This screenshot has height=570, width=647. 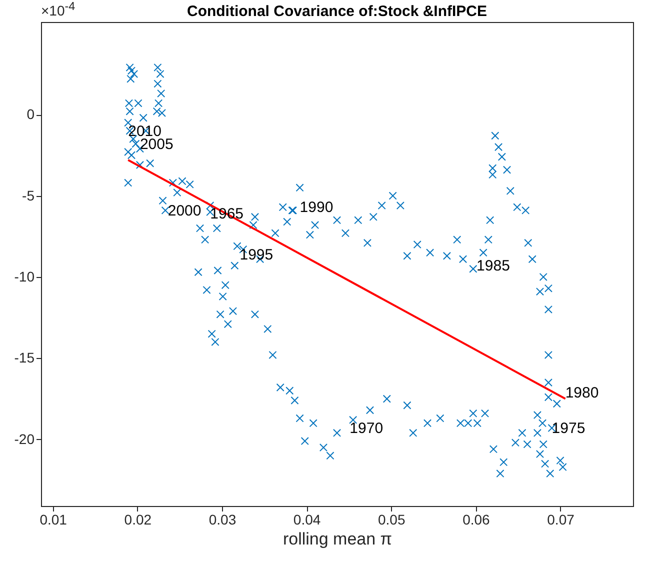 I want to click on y-tick-label: -10, so click(x=24, y=276).